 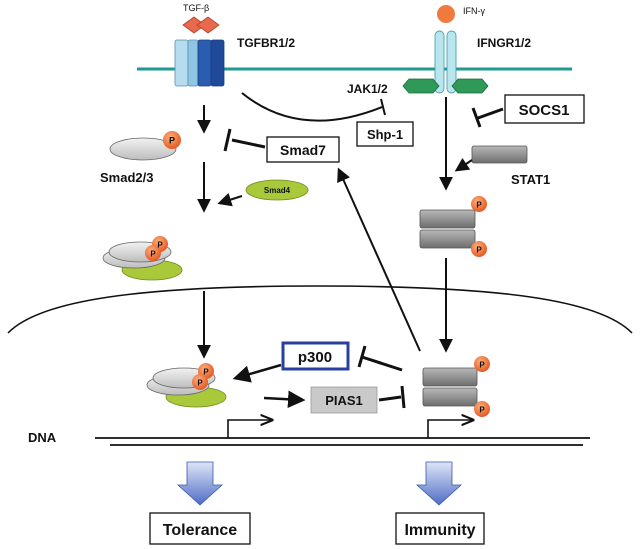 I want to click on stat1-dimer-cytoplasm-icon, so click(x=453, y=226).